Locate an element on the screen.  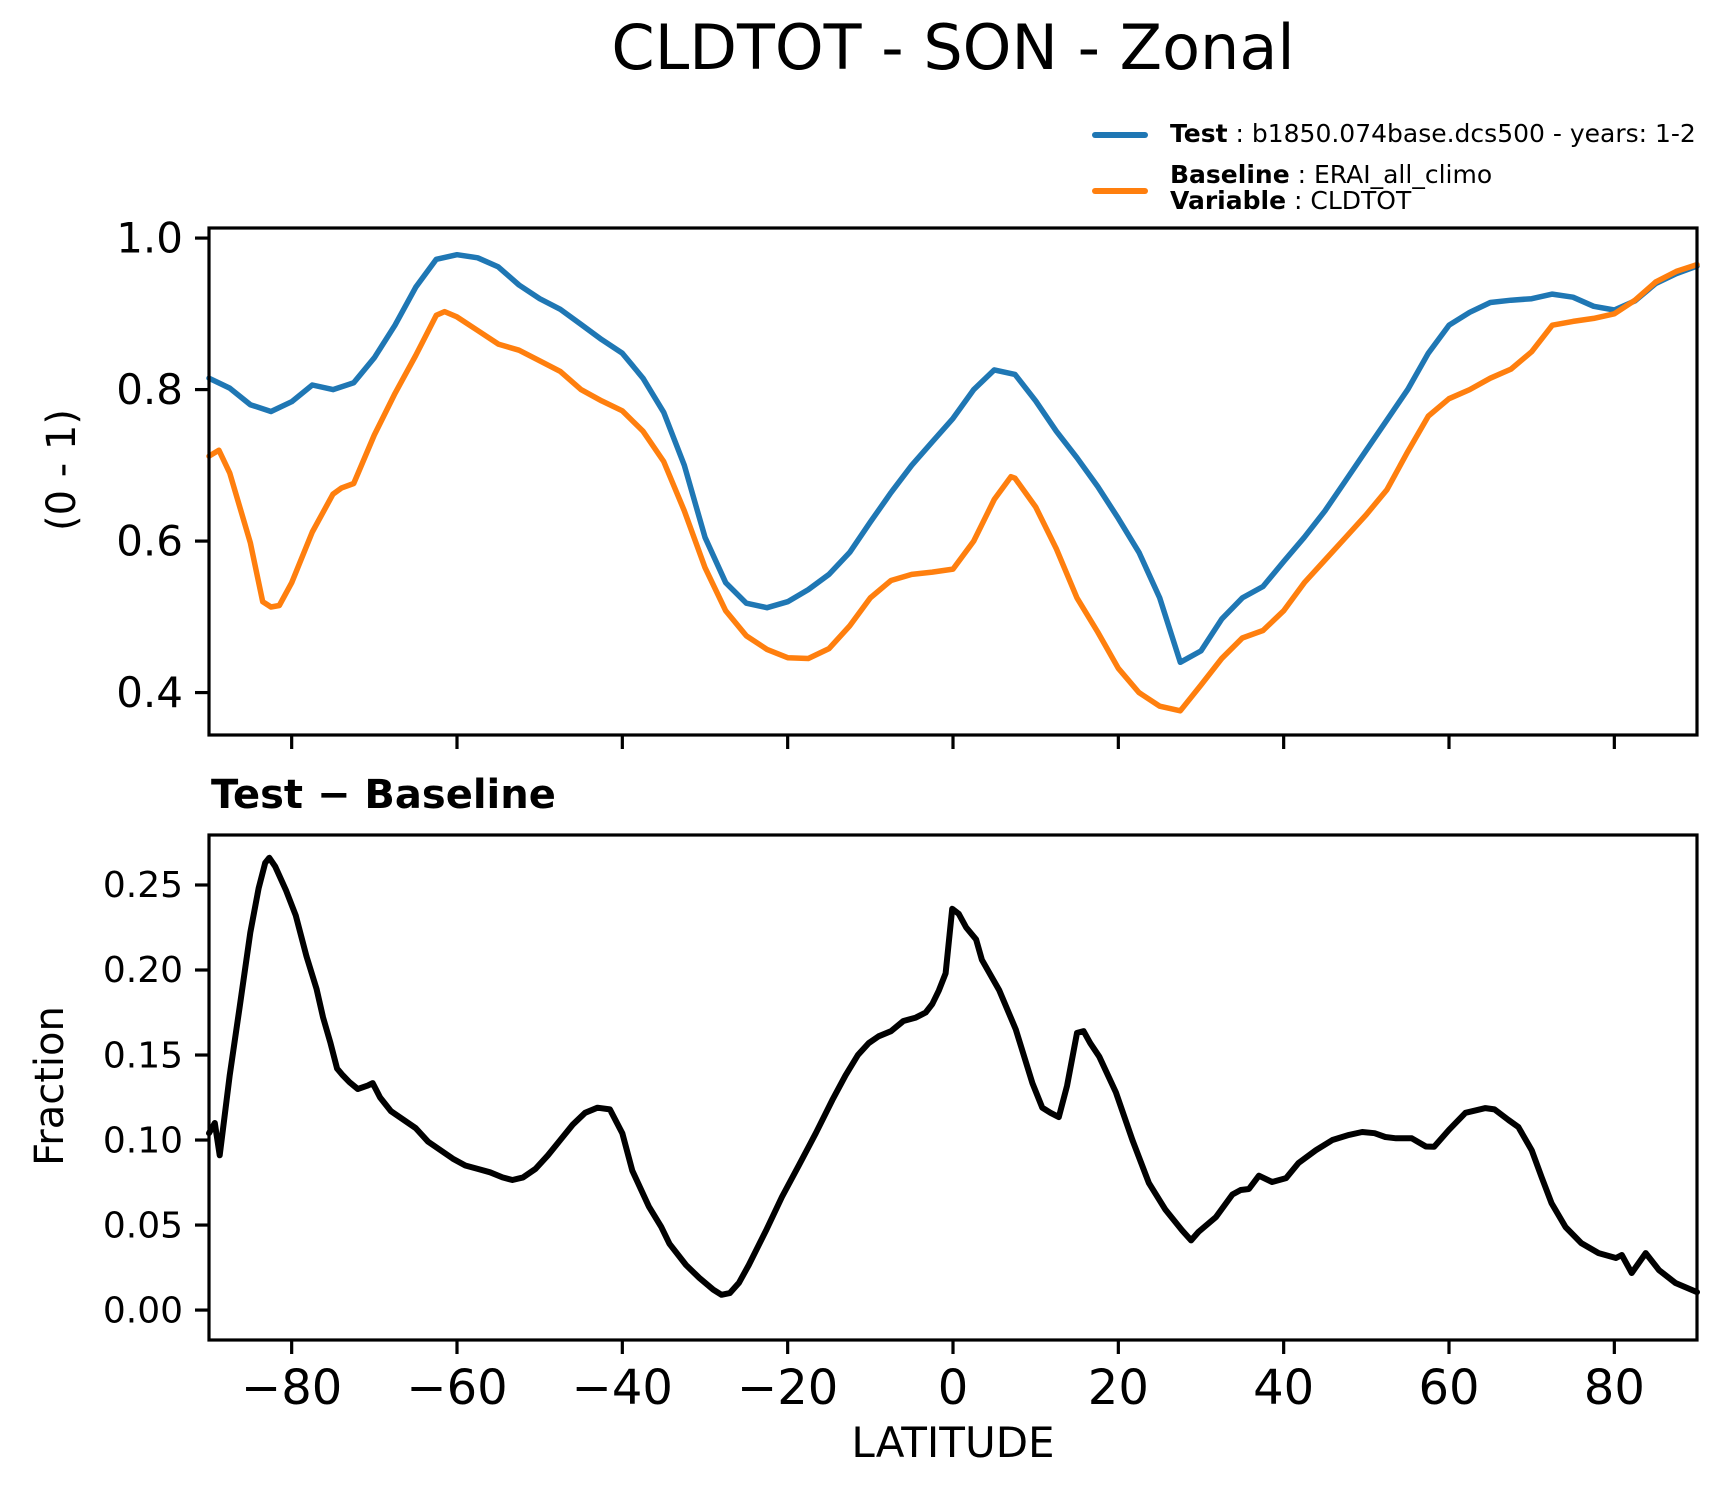
legend-entry-test: Test : b1850.074base.dcs500 - years: 1-2 is located at coordinates (1433, 133).